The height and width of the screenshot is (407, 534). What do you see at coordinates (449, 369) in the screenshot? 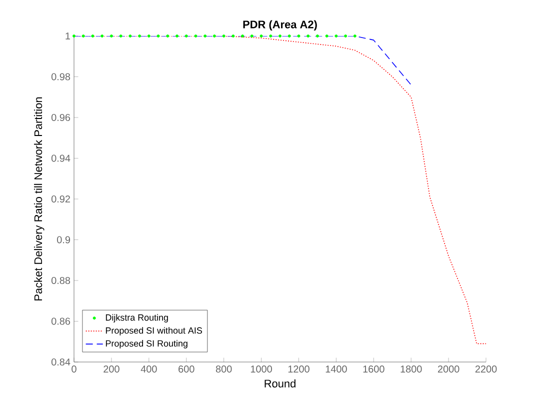
I see `x-tick-label: 2000` at bounding box center [449, 369].